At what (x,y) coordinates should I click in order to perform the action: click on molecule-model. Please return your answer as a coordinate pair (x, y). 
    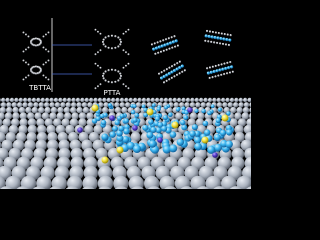
    Looking at the image, I should click on (220, 70).